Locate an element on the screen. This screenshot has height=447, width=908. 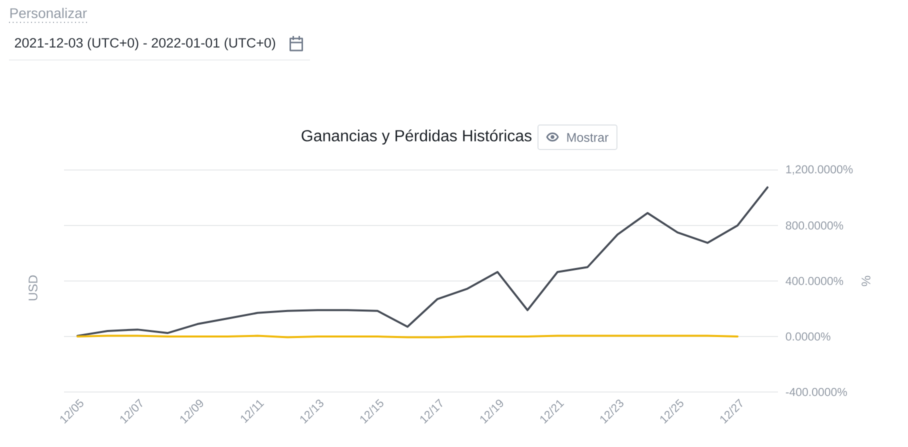
y-axis-title: USD is located at coordinates (33, 287).